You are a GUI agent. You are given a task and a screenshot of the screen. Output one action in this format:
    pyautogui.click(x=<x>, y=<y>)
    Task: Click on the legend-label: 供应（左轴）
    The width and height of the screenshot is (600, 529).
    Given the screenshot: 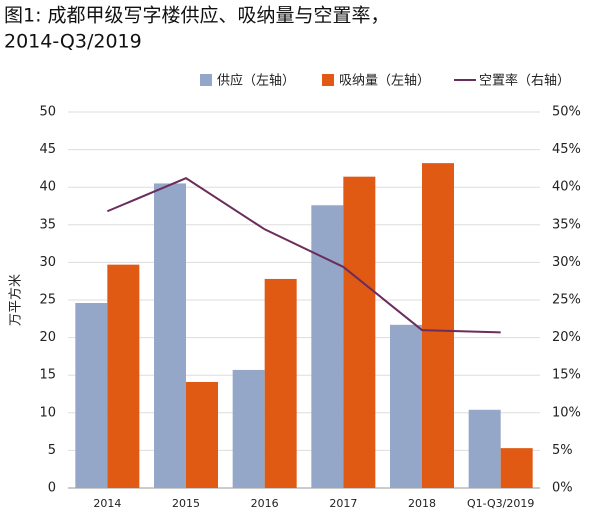 What is the action you would take?
    pyautogui.click(x=256, y=81)
    